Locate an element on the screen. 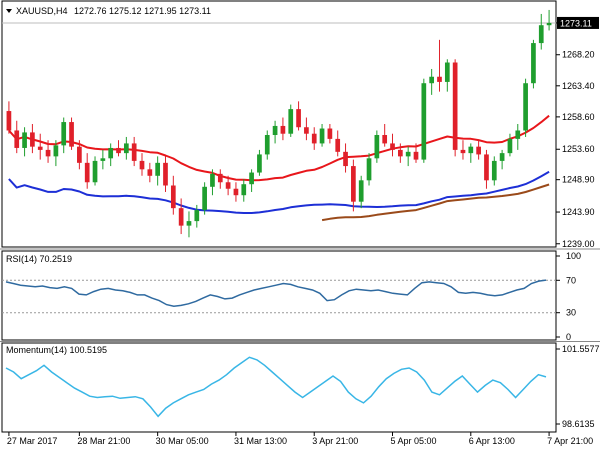  rsi-tick-label: 70 is located at coordinates (571, 280).